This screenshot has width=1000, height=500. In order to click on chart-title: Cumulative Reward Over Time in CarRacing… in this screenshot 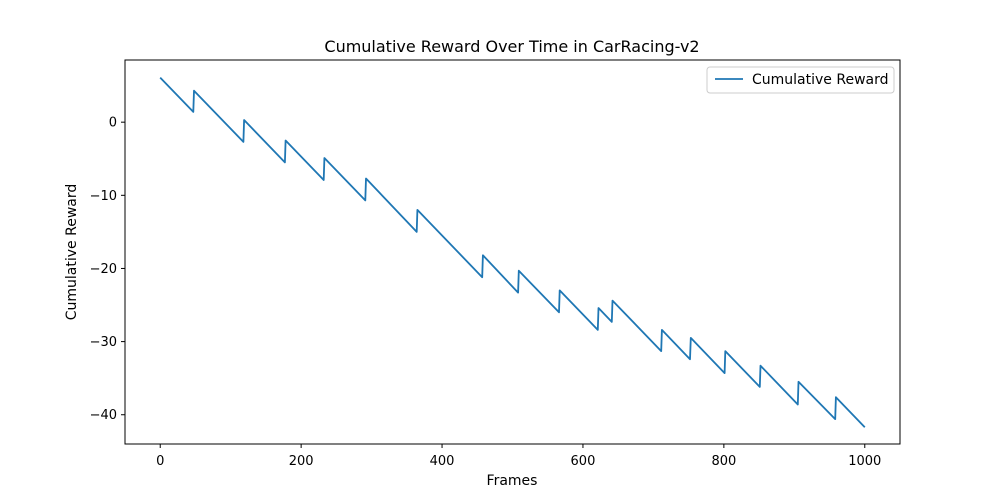, I will do `click(511, 46)`.